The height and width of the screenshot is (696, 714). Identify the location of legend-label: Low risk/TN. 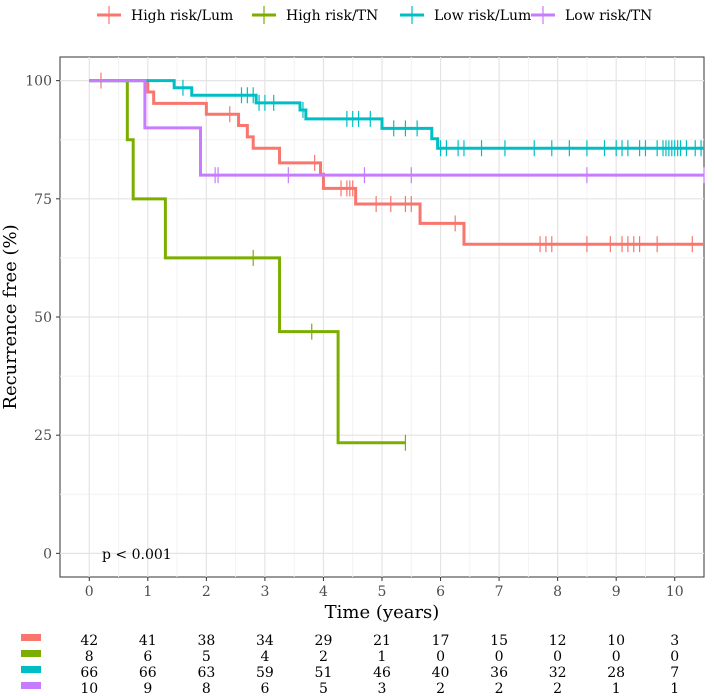
(608, 16).